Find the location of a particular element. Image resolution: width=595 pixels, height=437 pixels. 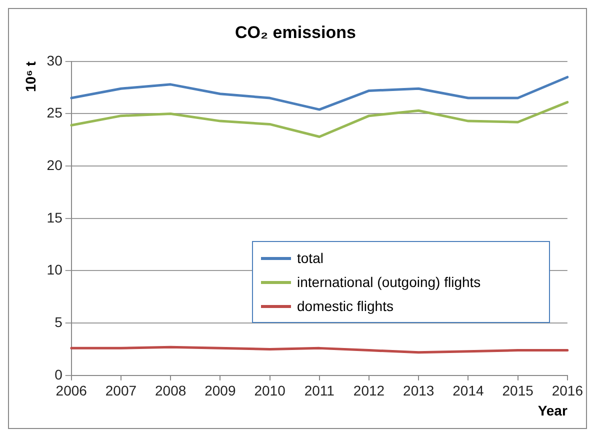

x-tick-label: 2009 is located at coordinates (220, 390).